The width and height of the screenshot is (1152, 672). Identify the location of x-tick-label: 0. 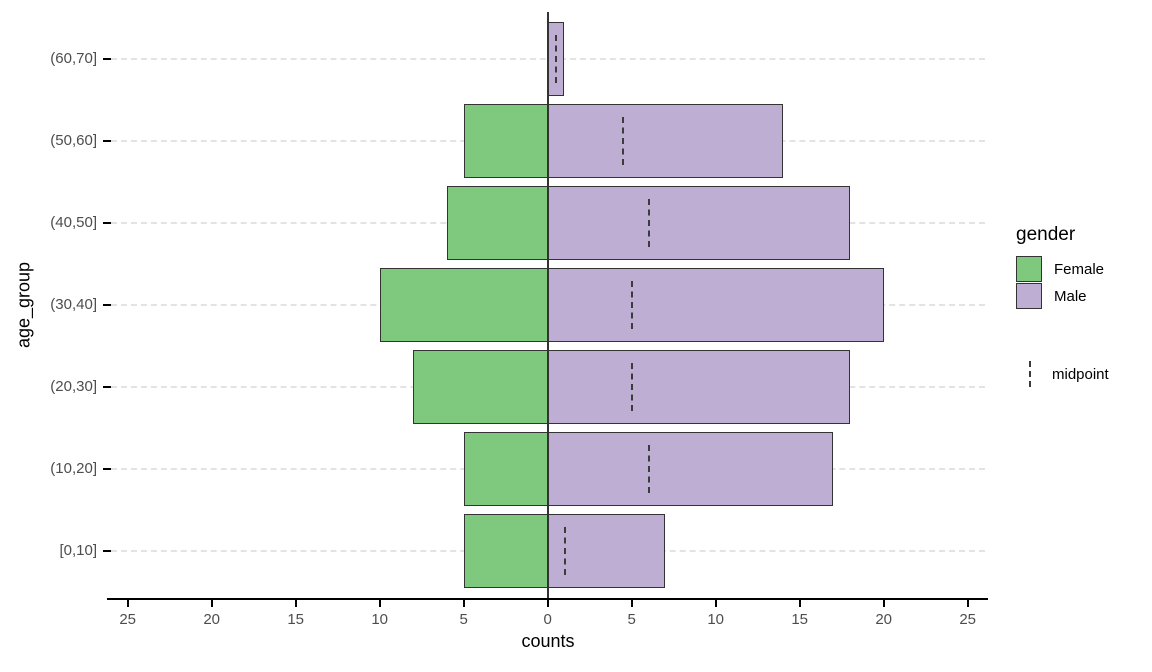
(547, 619).